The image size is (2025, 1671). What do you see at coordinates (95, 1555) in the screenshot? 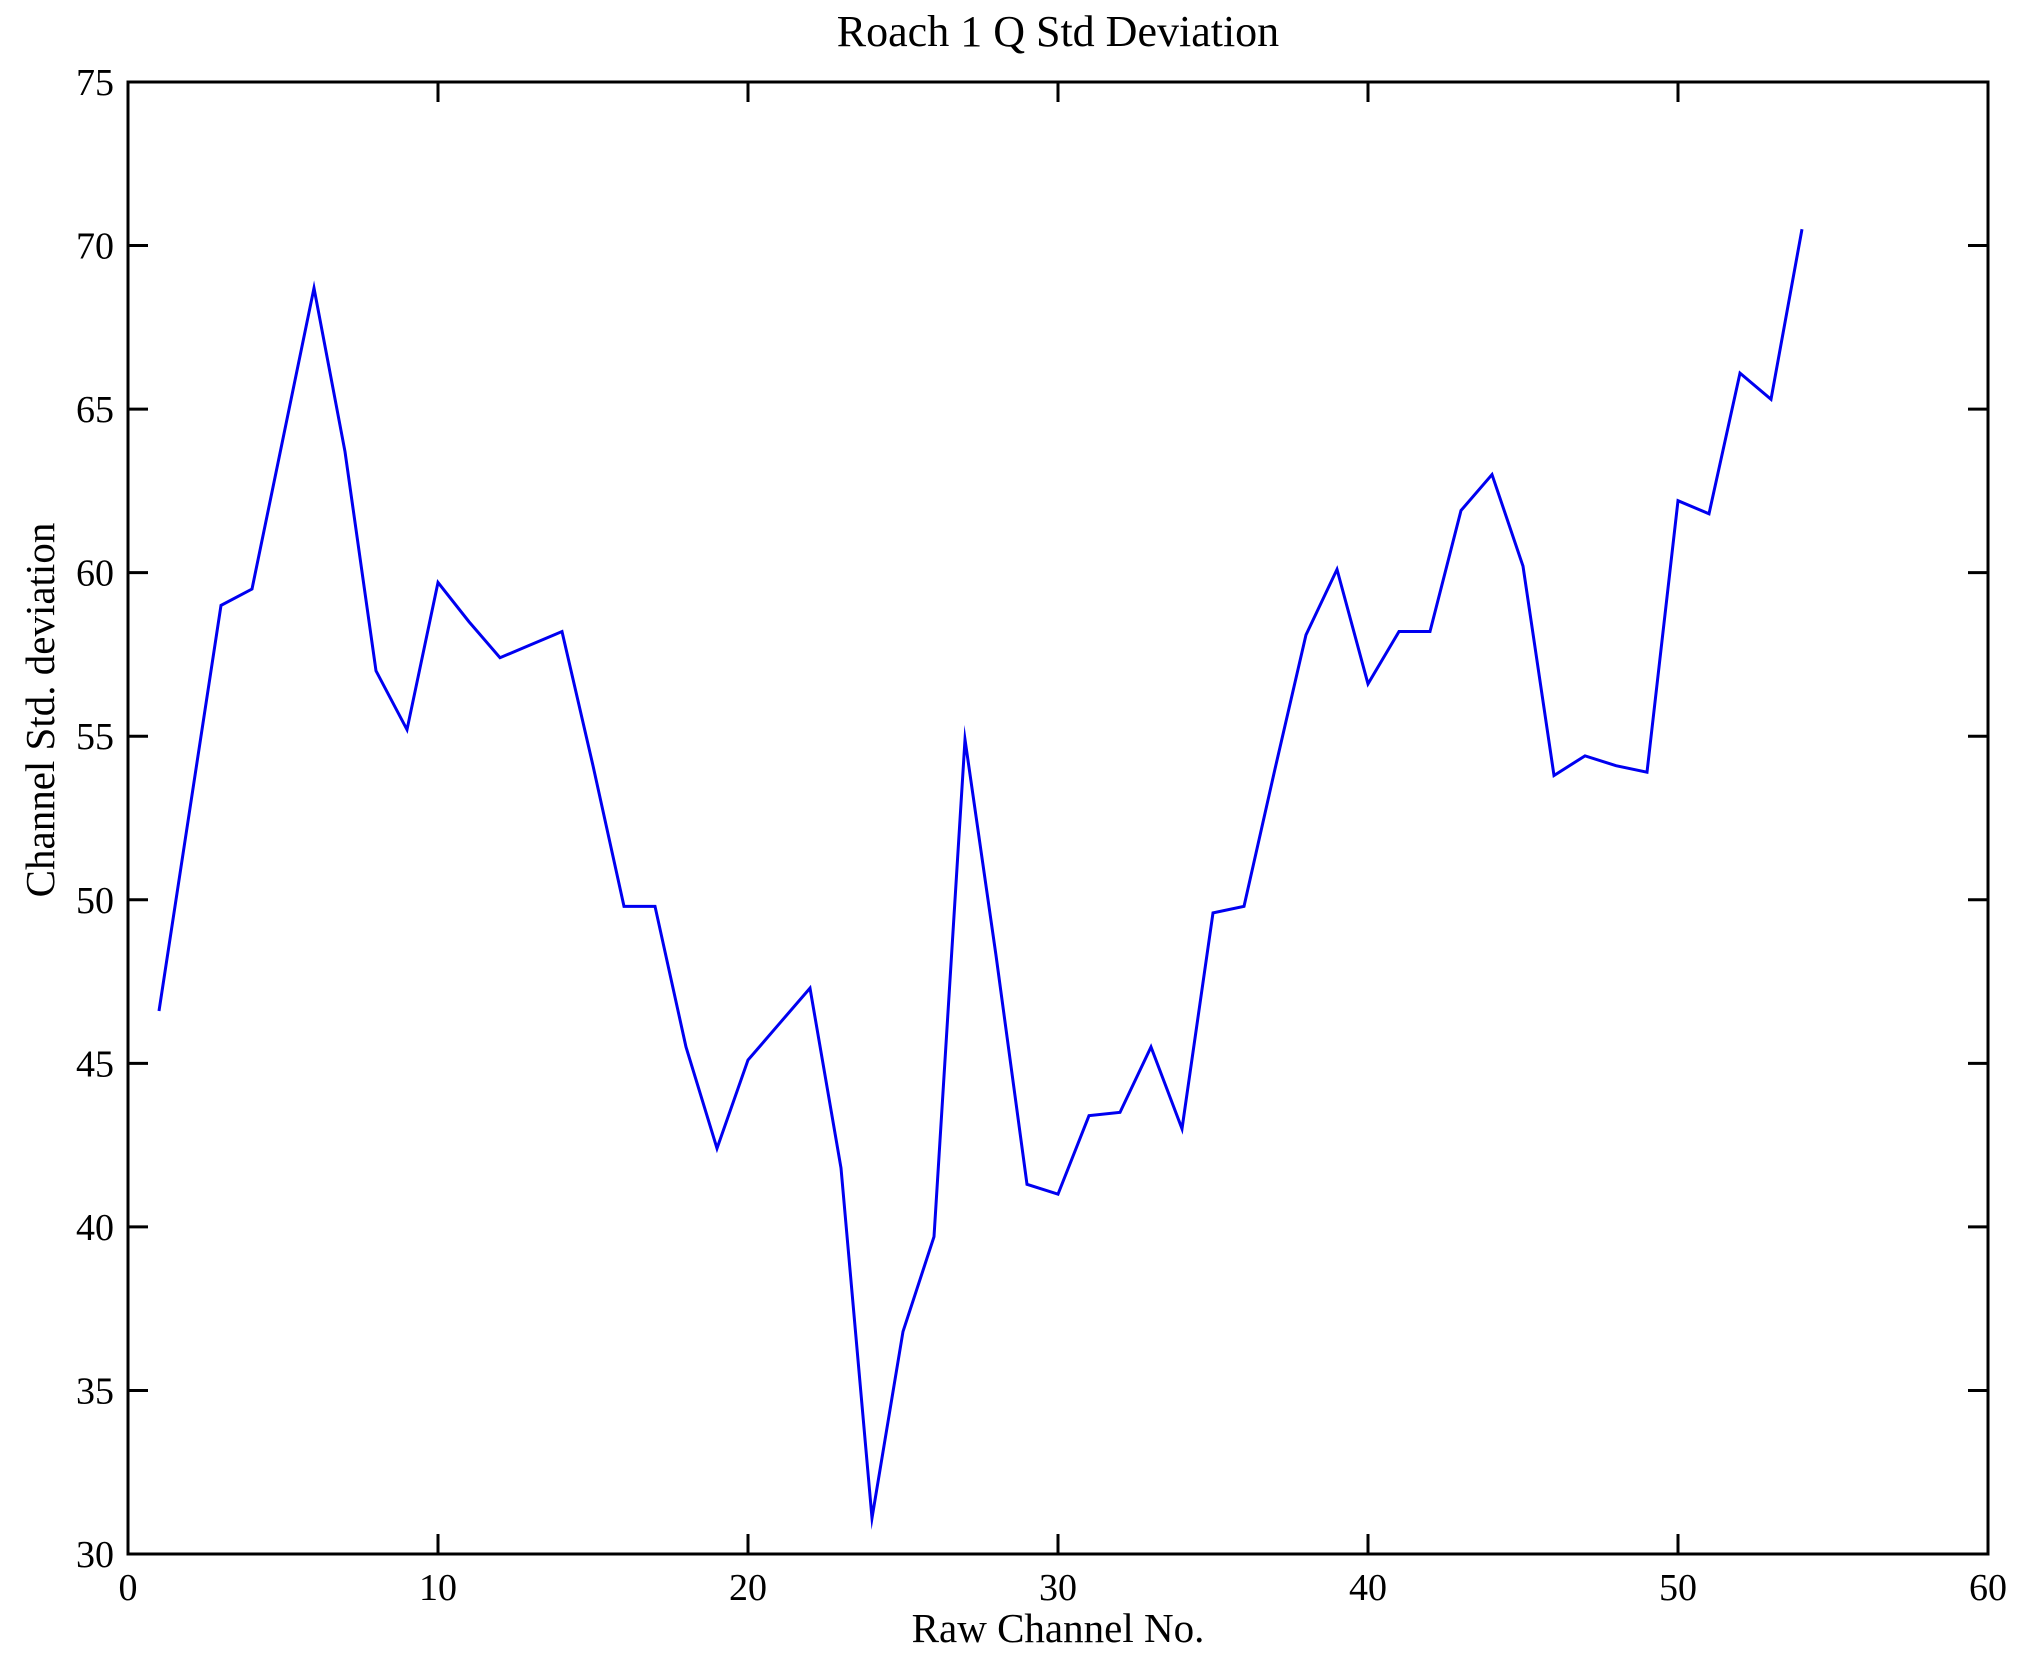
I see `y-tick-label: 30` at bounding box center [95, 1555].